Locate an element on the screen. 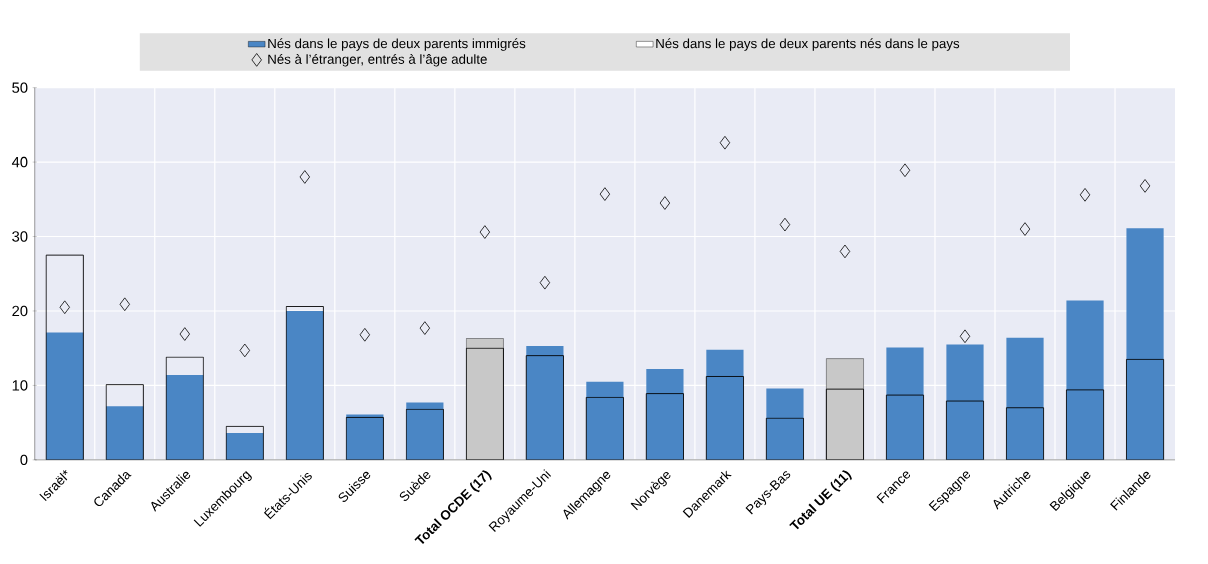  y-tick-label: 40 is located at coordinates (19, 162).